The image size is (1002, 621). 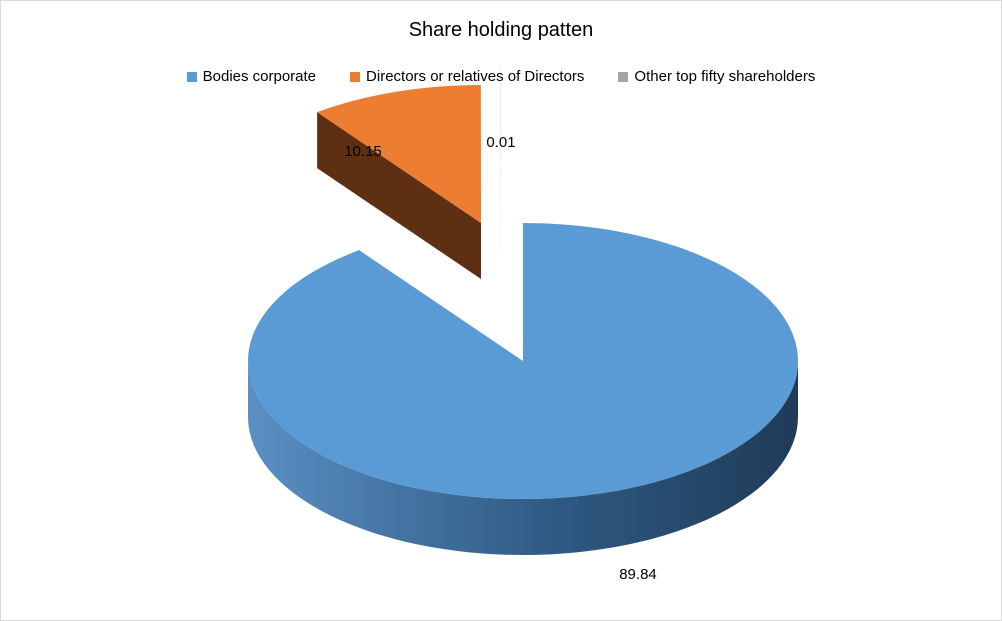 I want to click on legend-swatch-bodies-corporate, so click(x=191, y=76).